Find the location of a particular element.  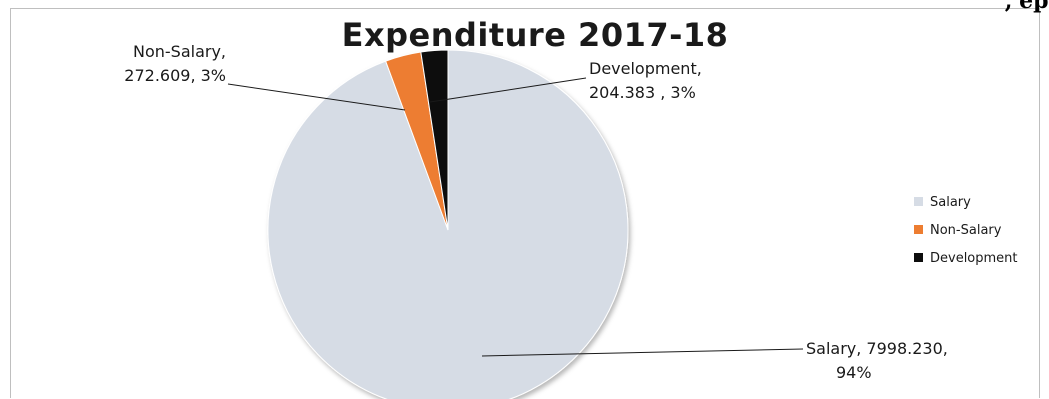

legend-label-development: Development is located at coordinates (974, 258).